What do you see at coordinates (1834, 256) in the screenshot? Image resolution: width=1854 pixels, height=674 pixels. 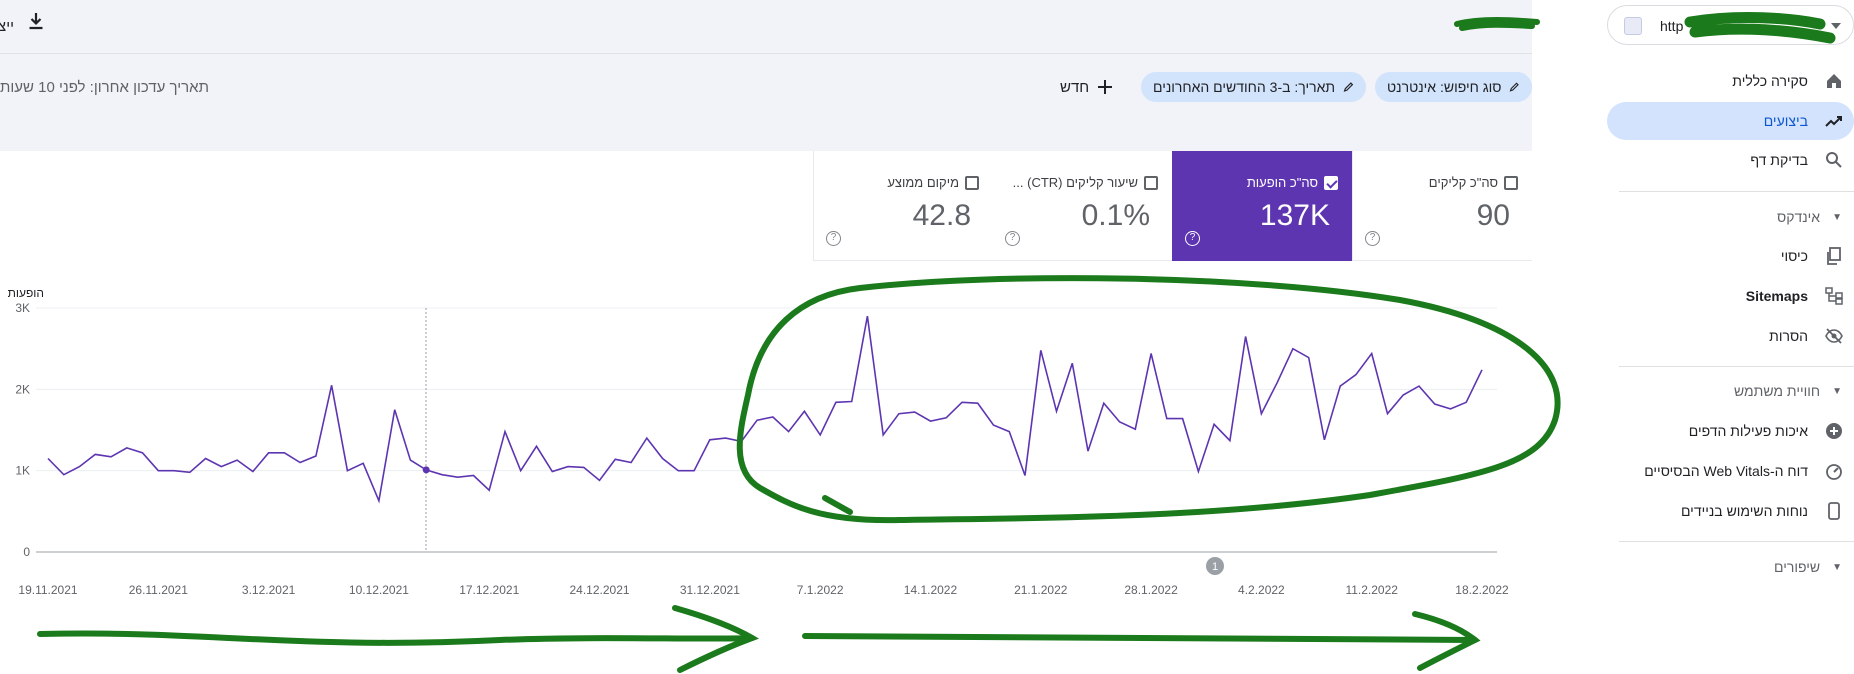 I see `copy-icon` at bounding box center [1834, 256].